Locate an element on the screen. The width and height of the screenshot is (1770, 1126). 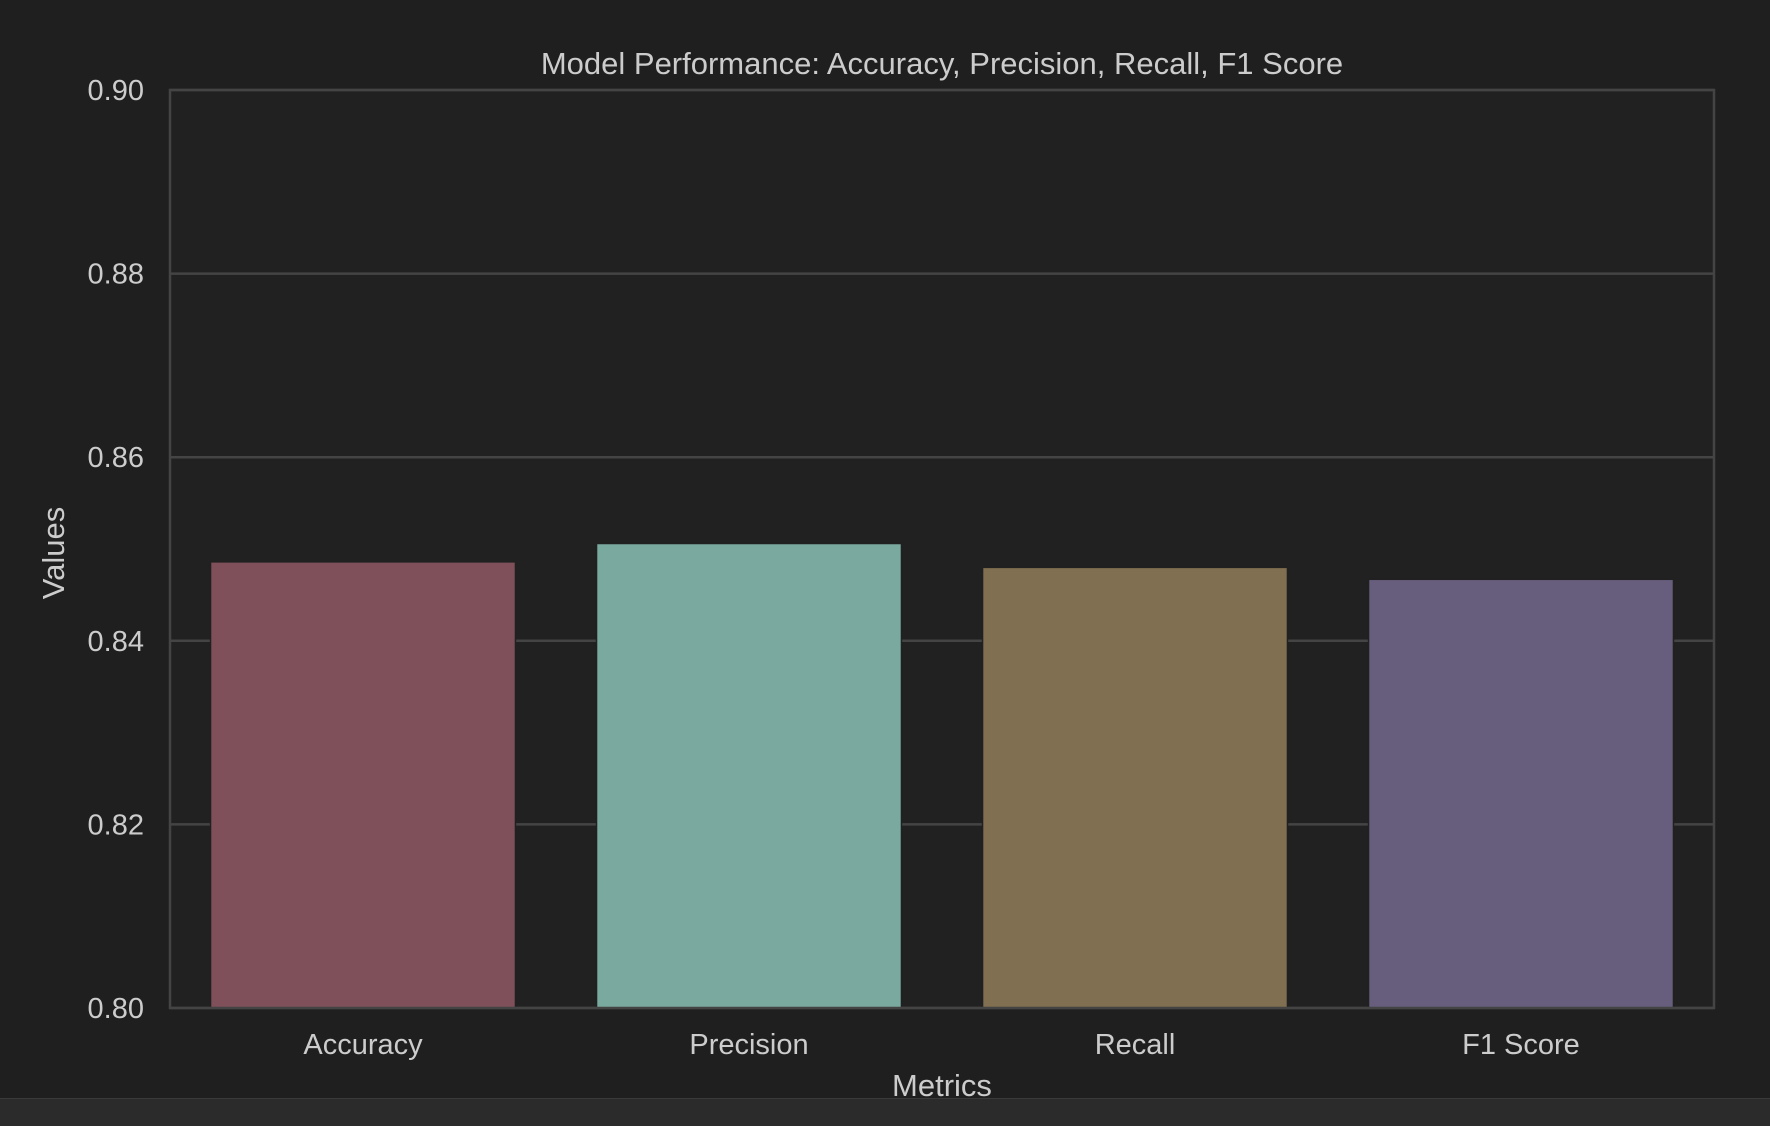
y-axis-label: Values is located at coordinates (53, 553).